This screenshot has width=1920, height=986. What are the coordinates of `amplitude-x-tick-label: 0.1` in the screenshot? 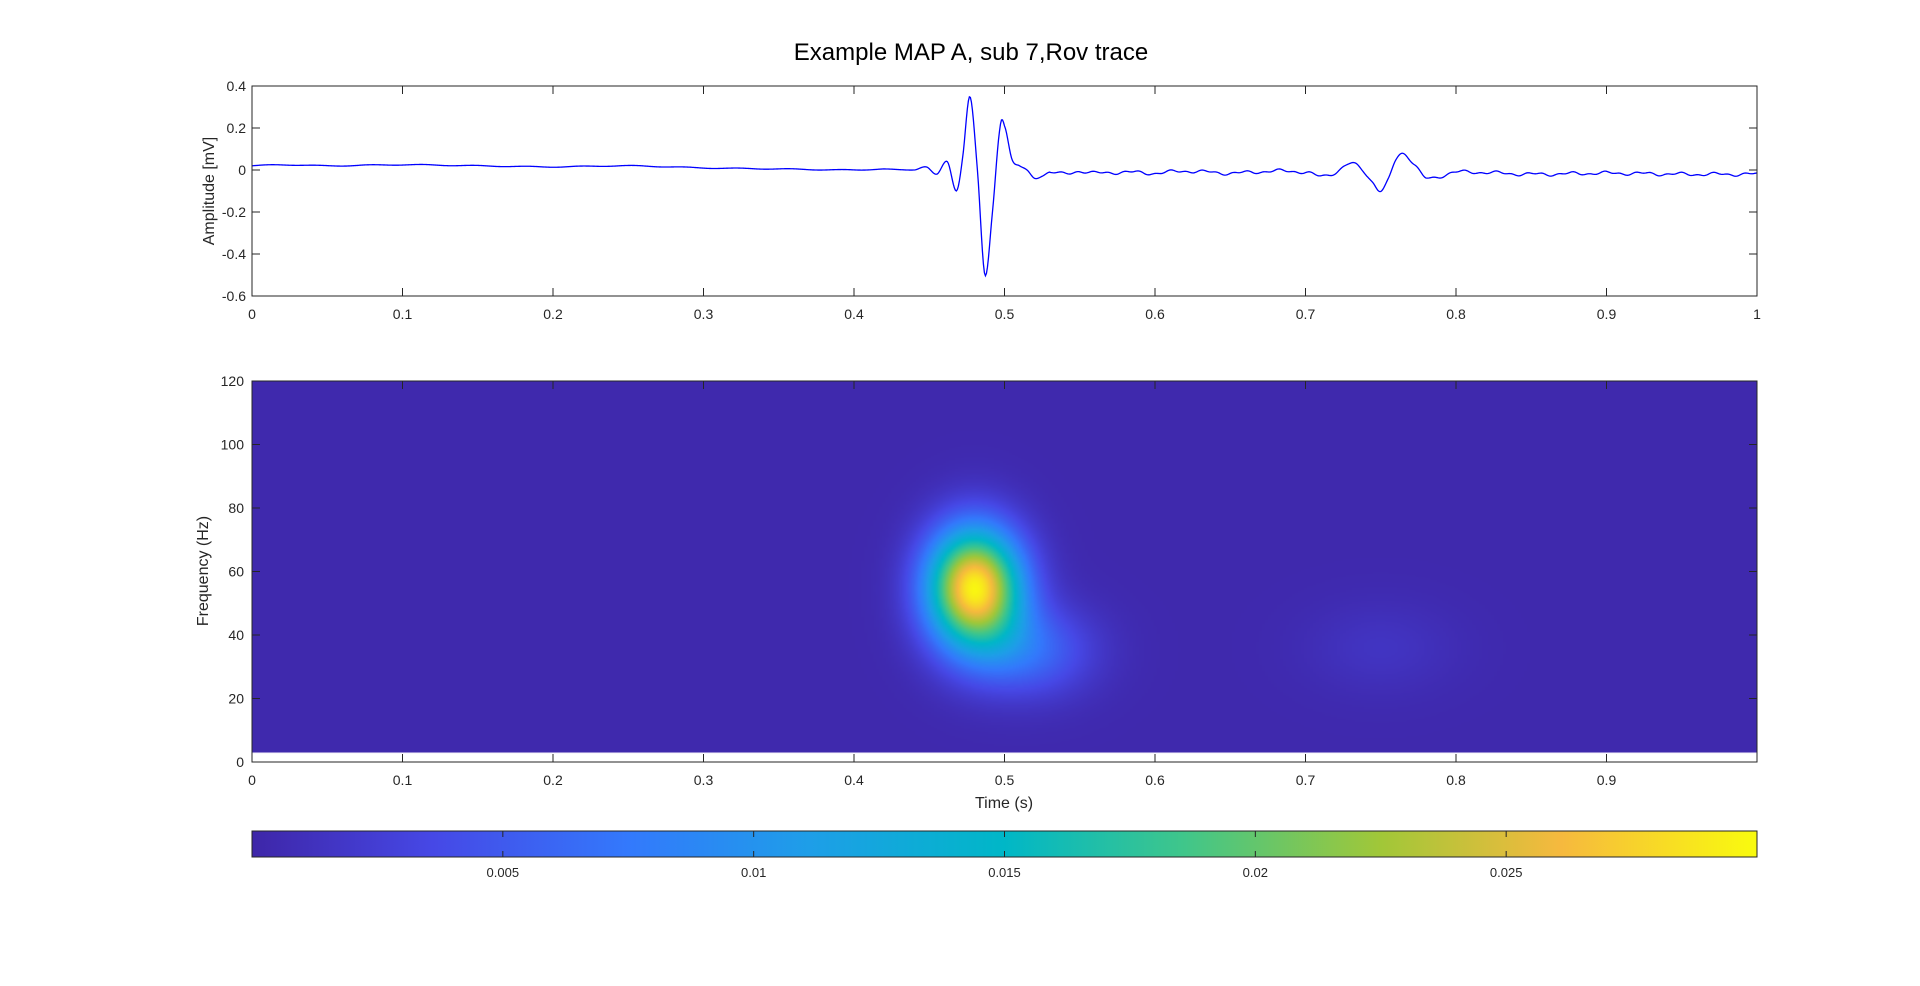 It's located at (403, 314).